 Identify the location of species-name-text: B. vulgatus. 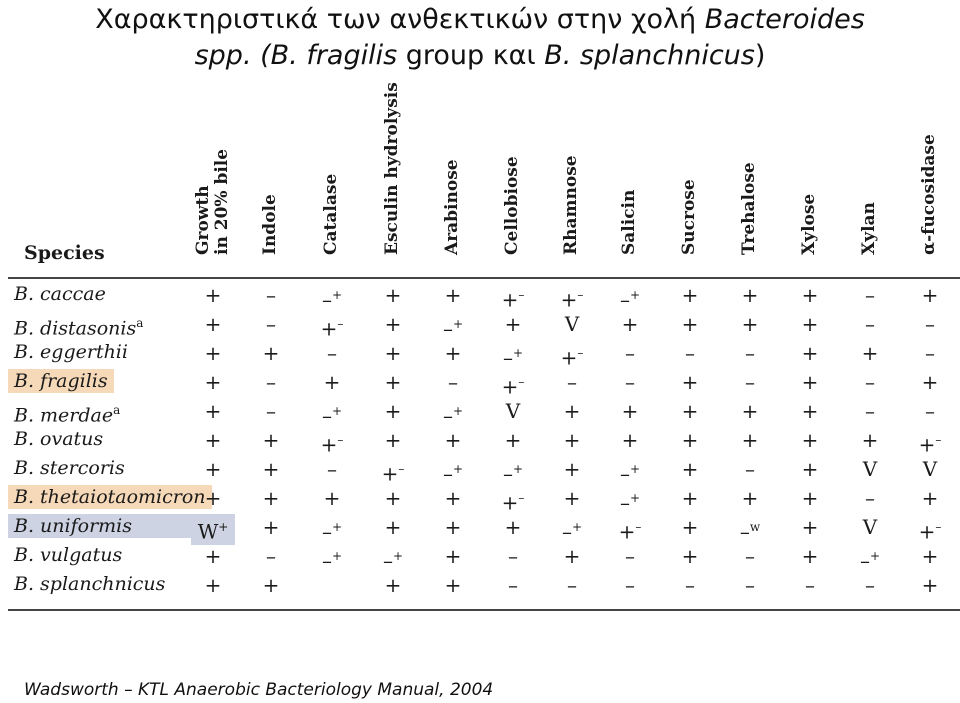
(68, 555).